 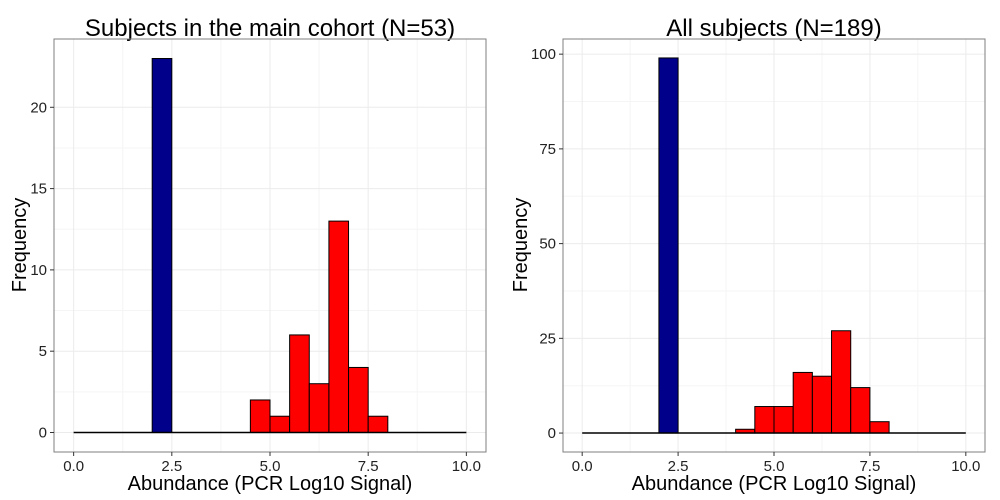 I want to click on chart-title: Subjects in the main cohort (N=53), so click(x=270, y=28).